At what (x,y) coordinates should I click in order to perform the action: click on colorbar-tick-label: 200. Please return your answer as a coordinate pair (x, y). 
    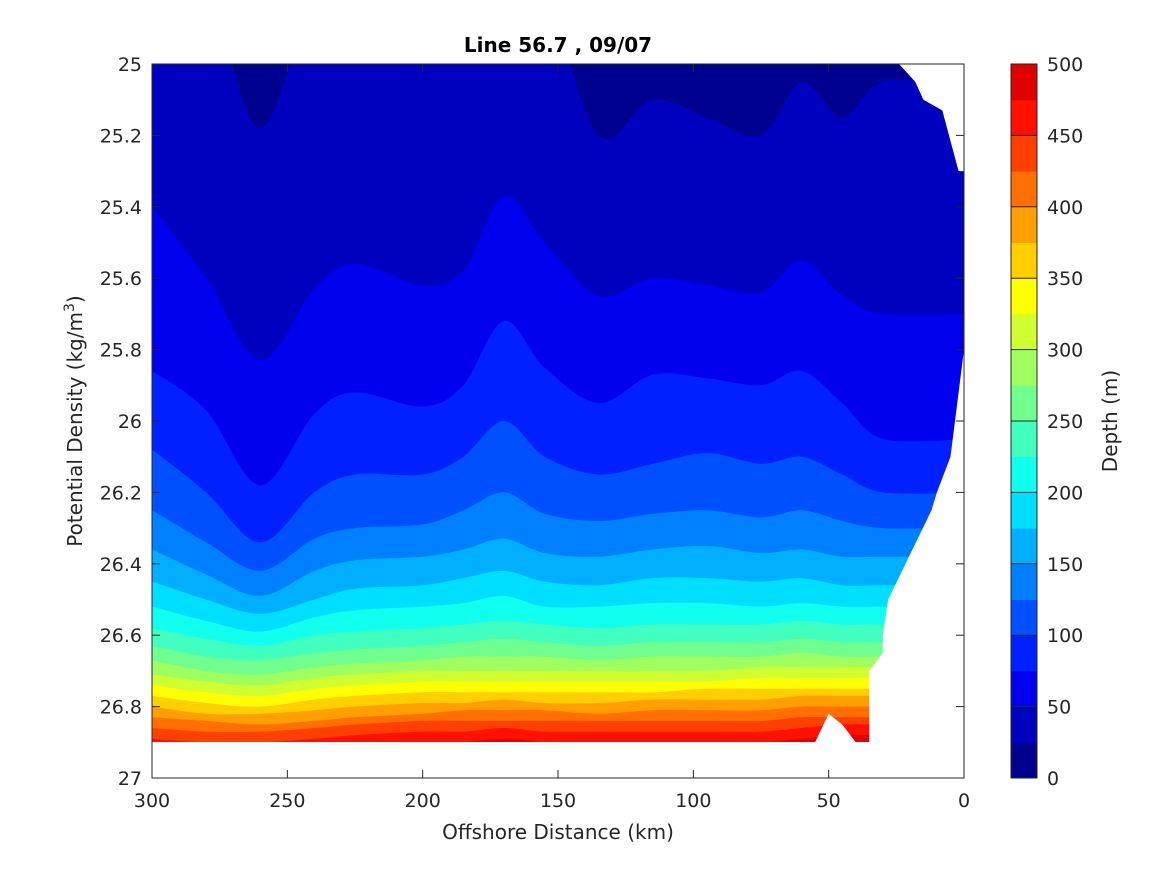
    Looking at the image, I should click on (1065, 493).